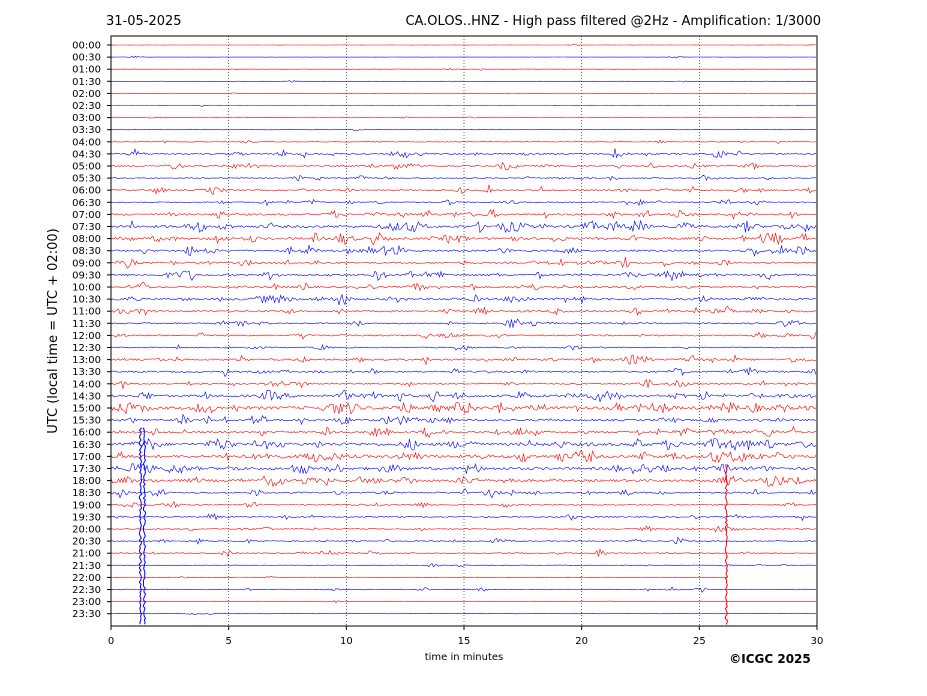 The width and height of the screenshot is (927, 696). Describe the element at coordinates (86, 154) in the screenshot. I see `y-tick-label: 04:30` at that location.